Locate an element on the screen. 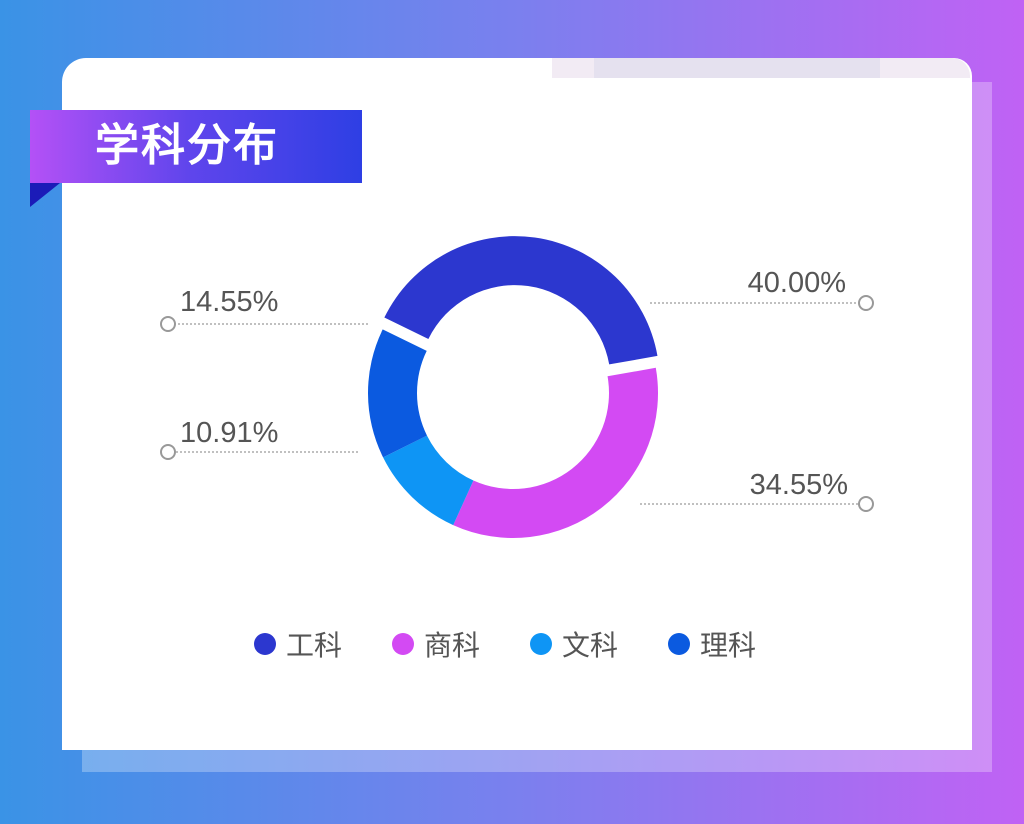 Image resolution: width=1024 pixels, height=824 pixels. data-label: 40.00% is located at coordinates (797, 283).